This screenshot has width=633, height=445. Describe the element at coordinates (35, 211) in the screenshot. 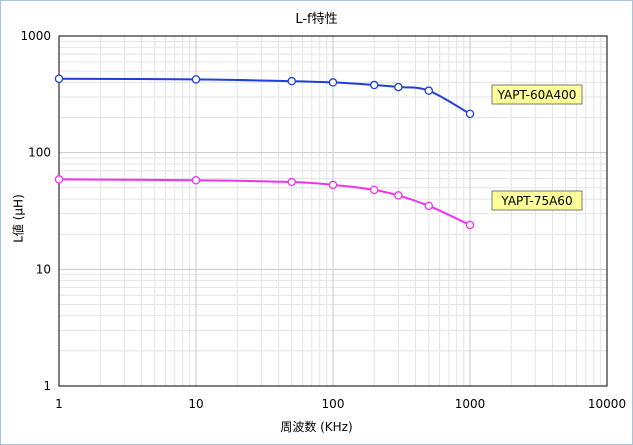

I see `y-tick-labels: 1 10 100 1000` at that location.